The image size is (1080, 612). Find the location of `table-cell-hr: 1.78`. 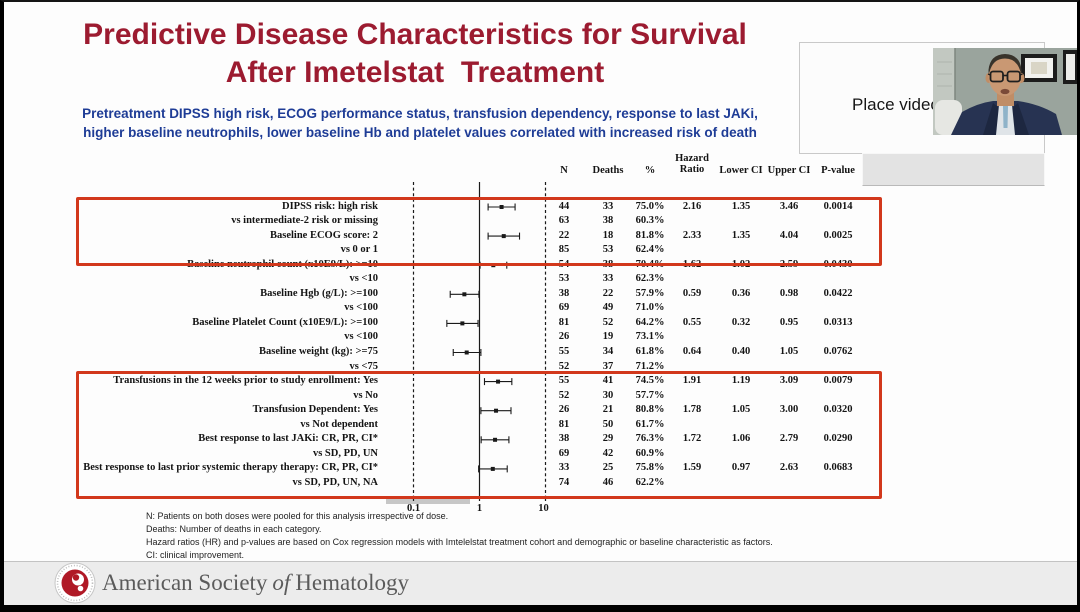

table-cell-hr: 1.78 is located at coordinates (692, 410).